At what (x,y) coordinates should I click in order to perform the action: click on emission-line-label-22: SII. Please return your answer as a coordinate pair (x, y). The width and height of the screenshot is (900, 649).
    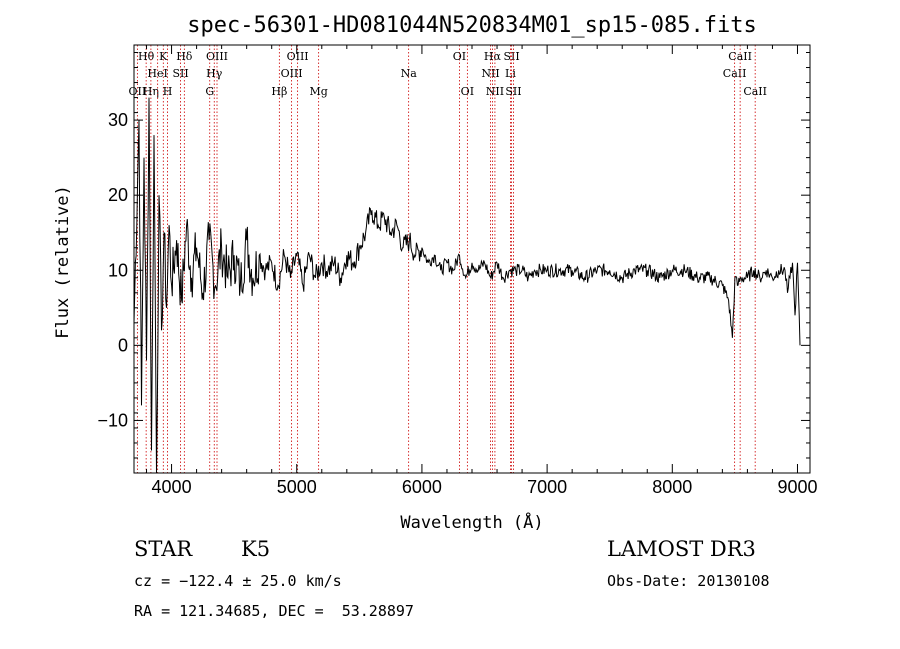
    Looking at the image, I should click on (511, 56).